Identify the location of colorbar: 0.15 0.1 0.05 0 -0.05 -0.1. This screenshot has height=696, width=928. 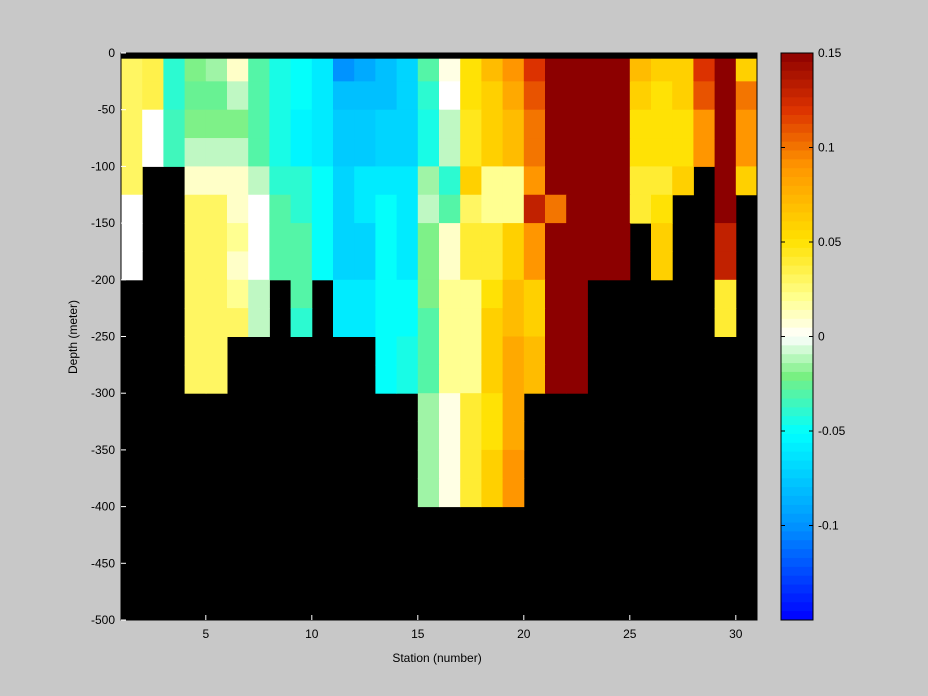
(813, 333).